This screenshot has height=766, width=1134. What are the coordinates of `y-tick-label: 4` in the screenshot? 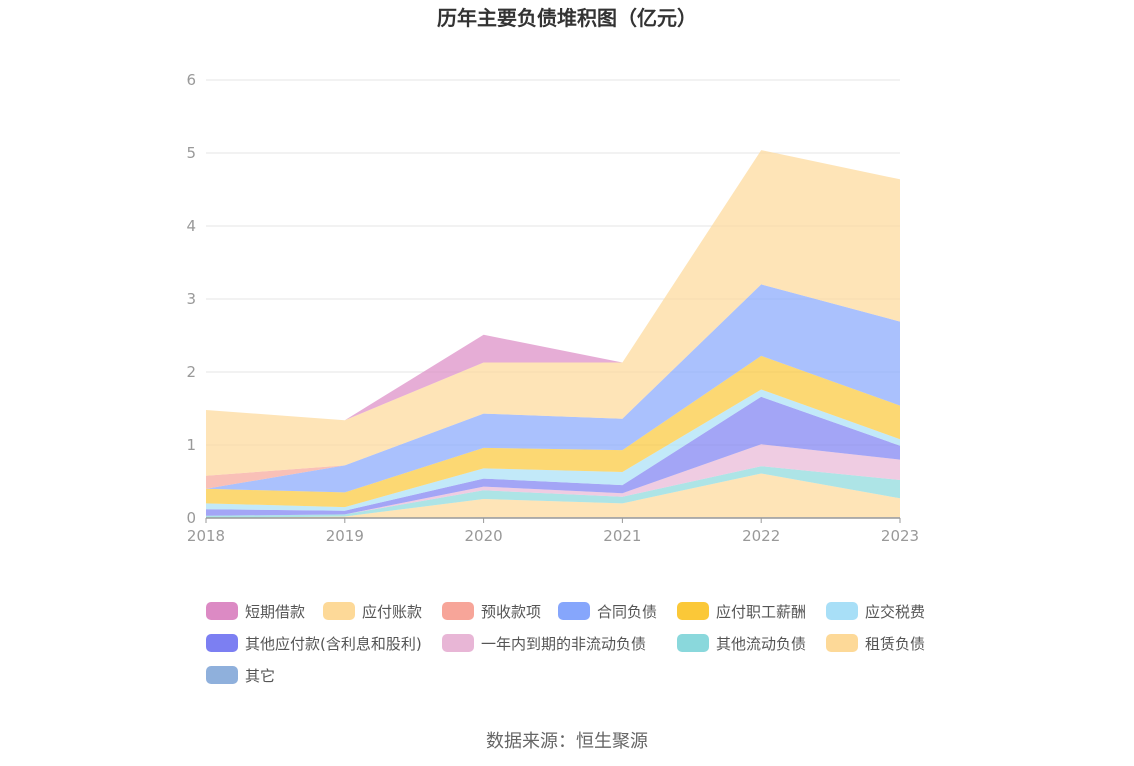 It's located at (191, 226).